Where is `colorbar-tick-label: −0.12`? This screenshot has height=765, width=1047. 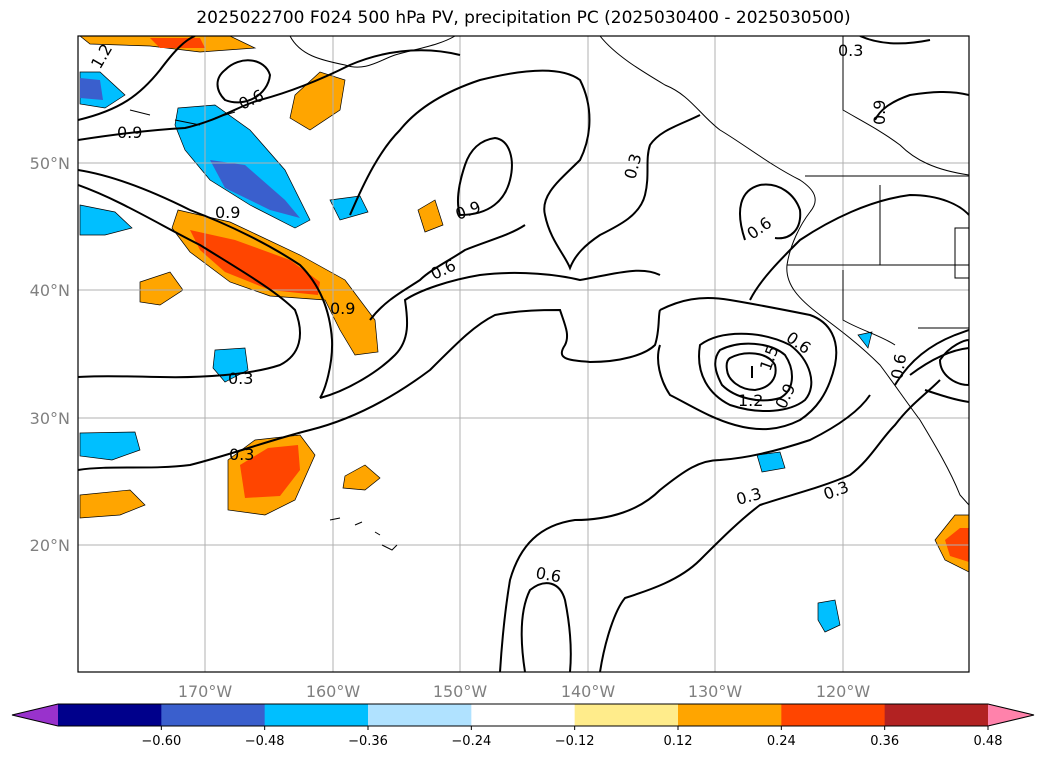
colorbar-tick-label: −0.12 is located at coordinates (575, 741).